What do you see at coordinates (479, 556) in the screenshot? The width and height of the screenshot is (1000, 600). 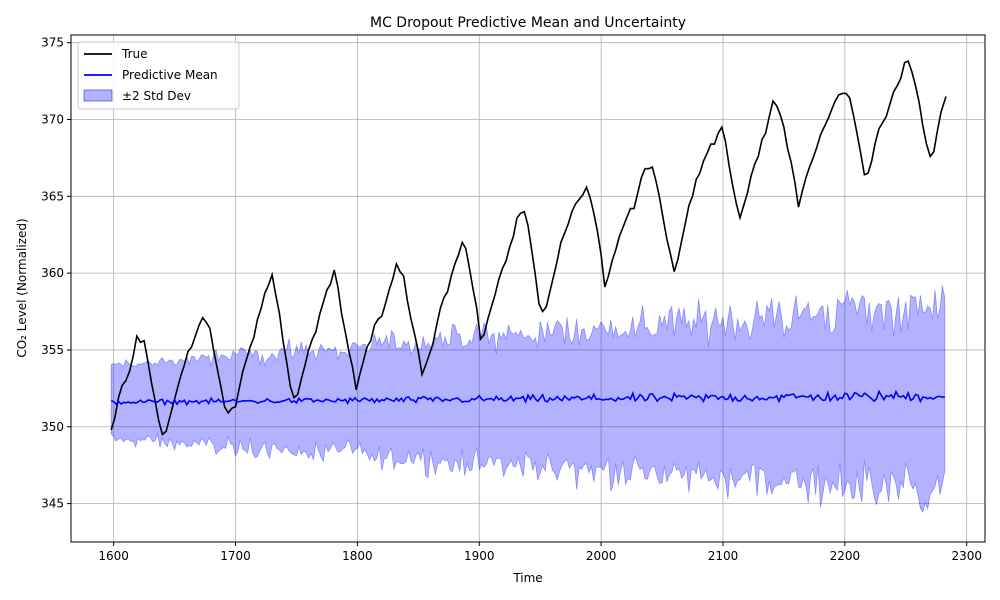 I see `x-tick-label: 1900` at bounding box center [479, 556].